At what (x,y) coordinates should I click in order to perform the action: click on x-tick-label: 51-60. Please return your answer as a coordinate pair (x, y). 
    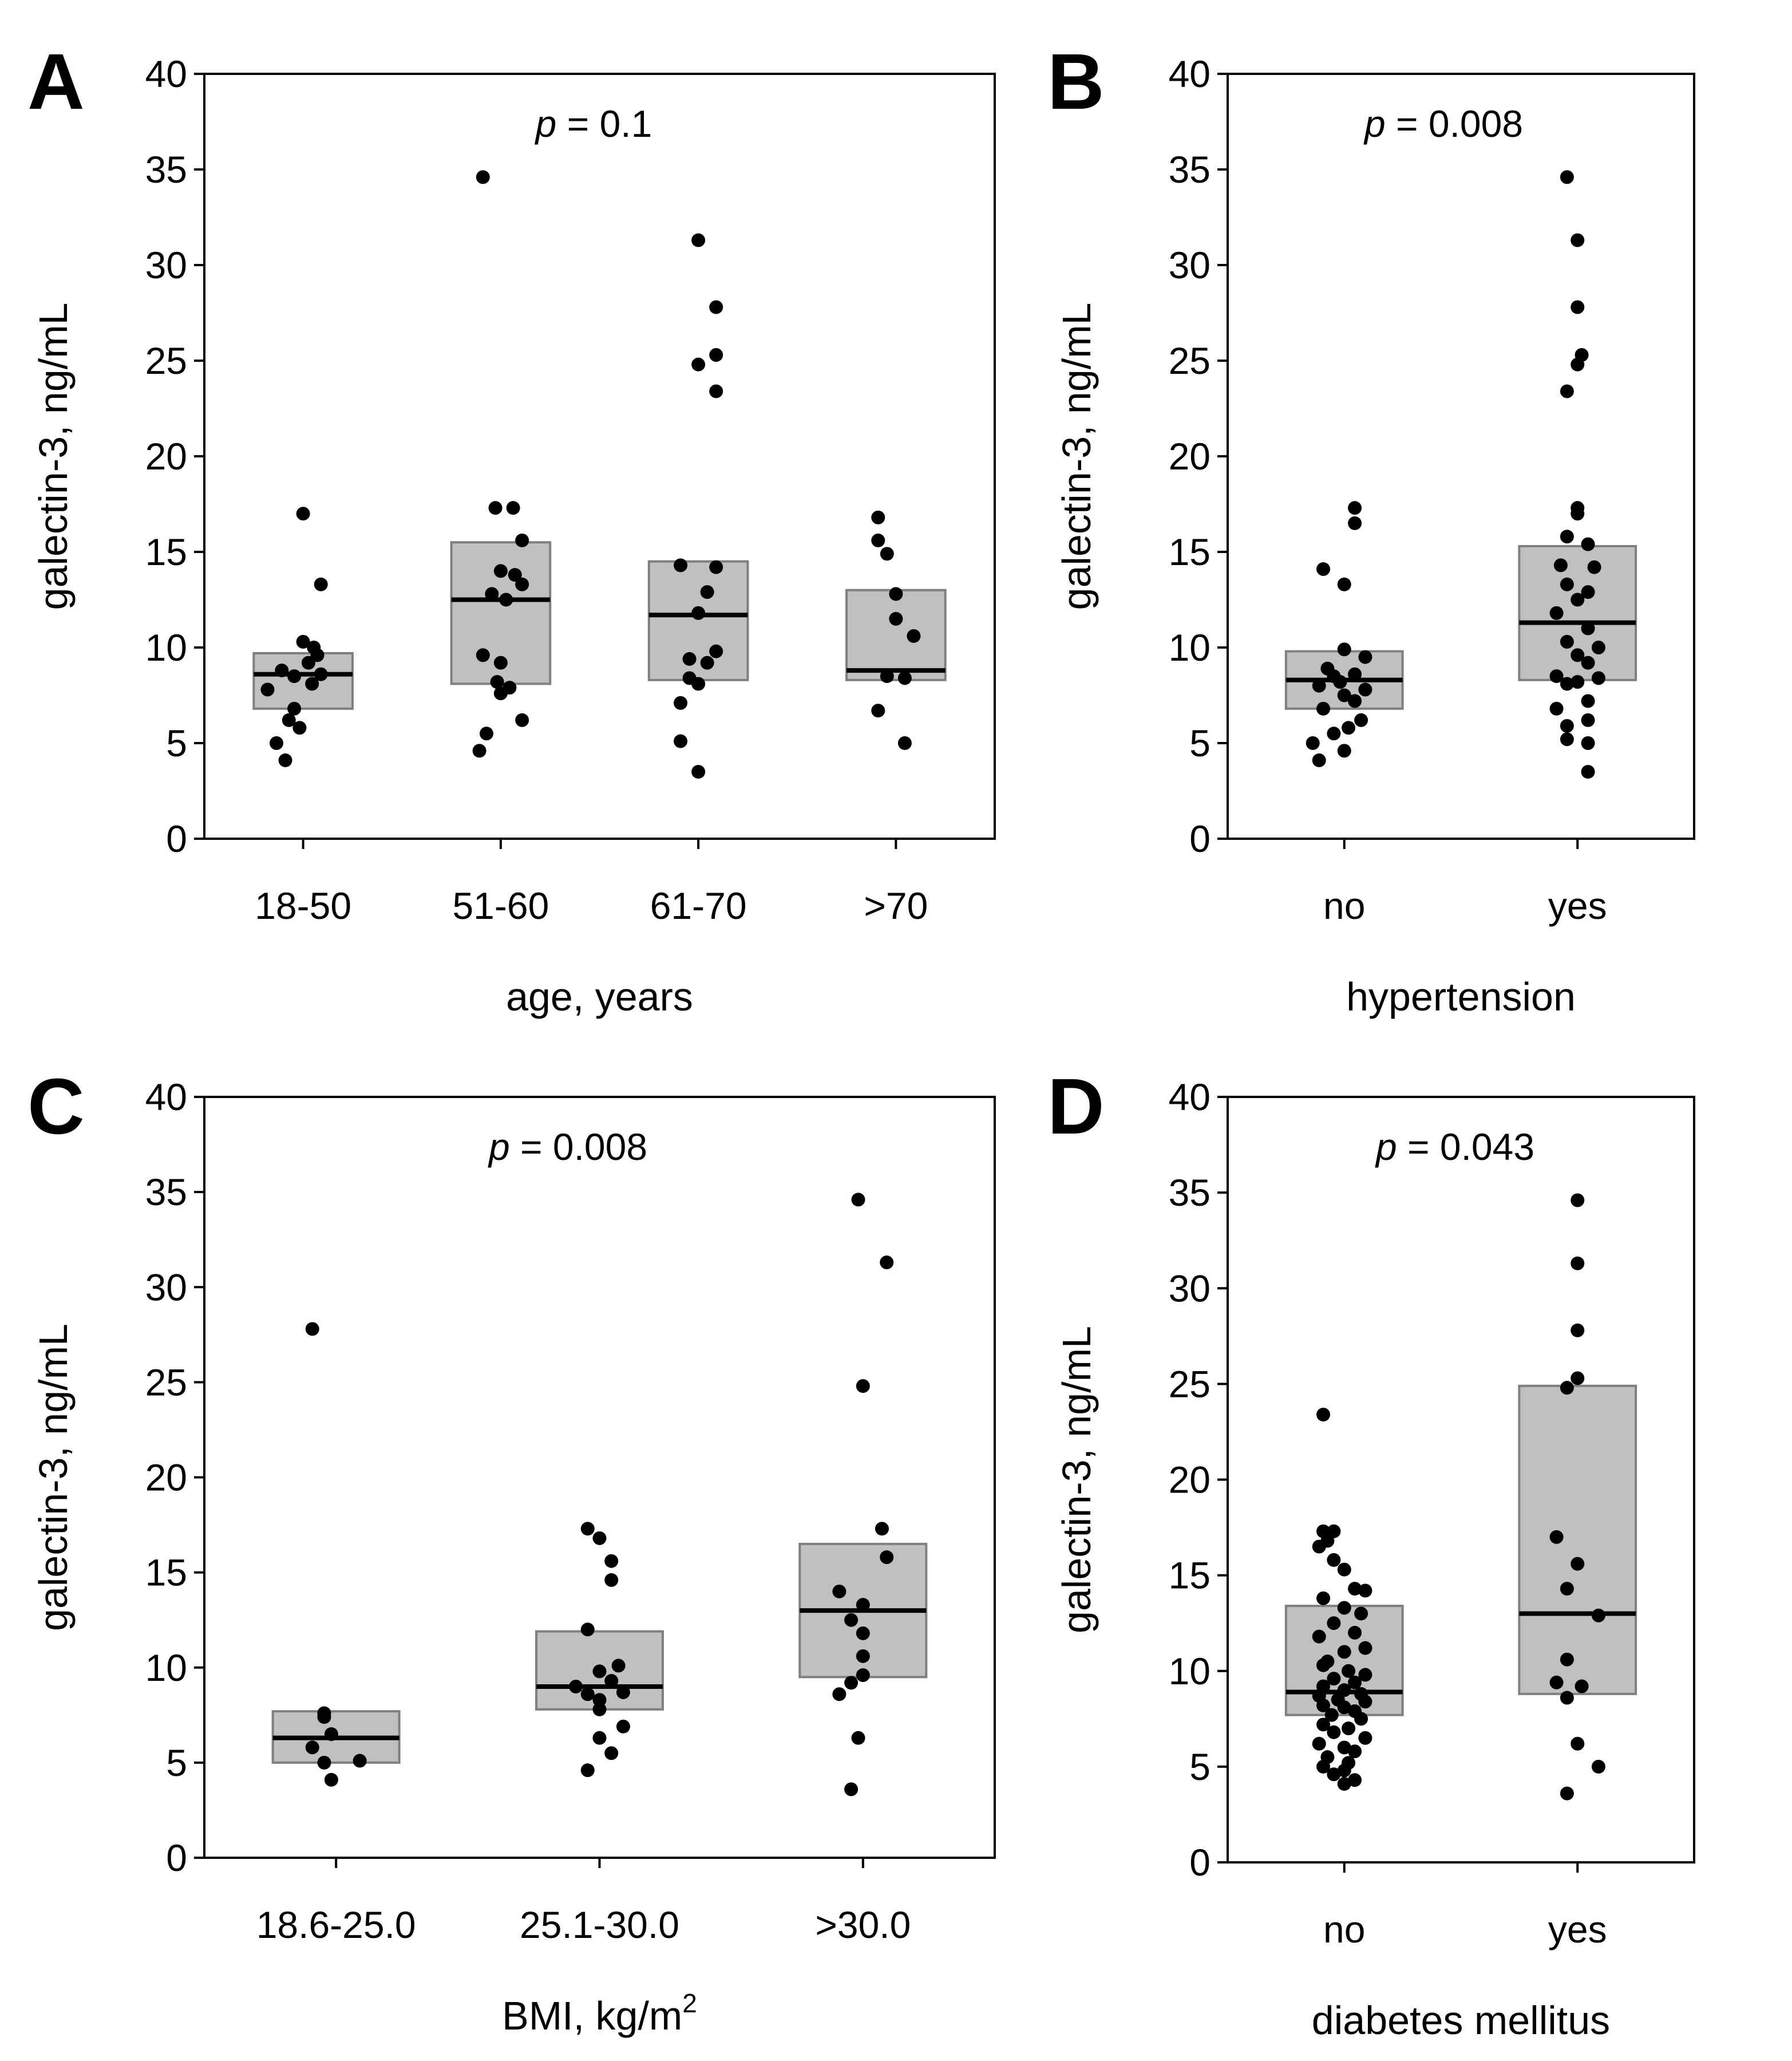
    Looking at the image, I should click on (500, 906).